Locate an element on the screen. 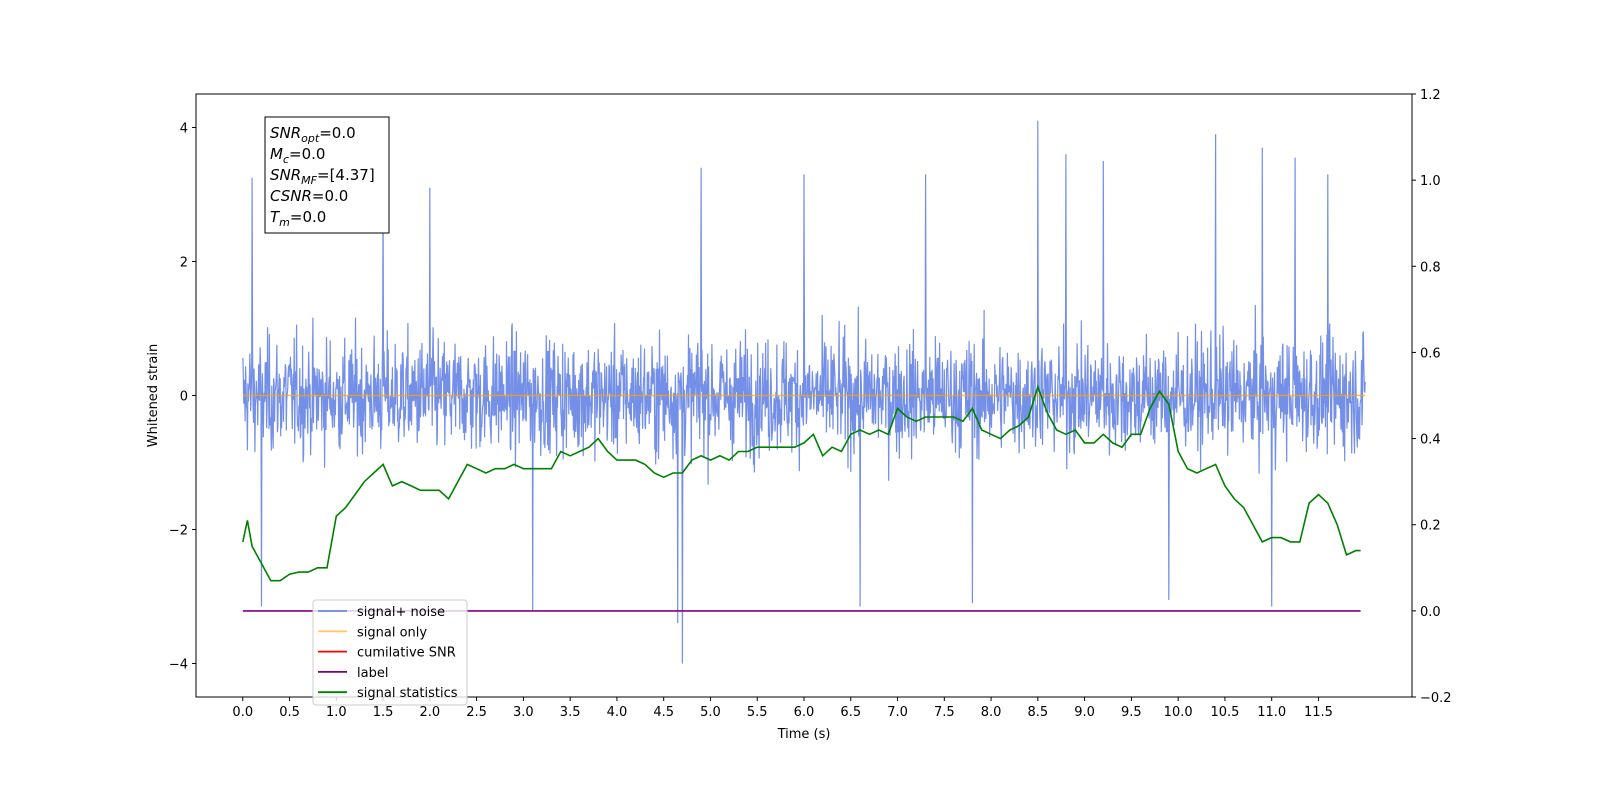 The height and width of the screenshot is (800, 1600). legend-entry-label: signal statistics is located at coordinates (407, 693).